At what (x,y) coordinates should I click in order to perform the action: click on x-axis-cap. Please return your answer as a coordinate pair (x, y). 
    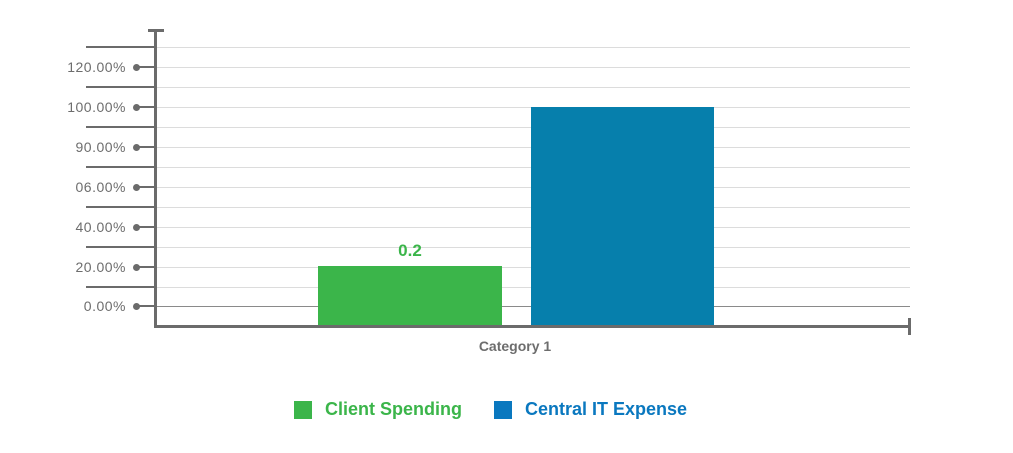
    Looking at the image, I should click on (909, 326).